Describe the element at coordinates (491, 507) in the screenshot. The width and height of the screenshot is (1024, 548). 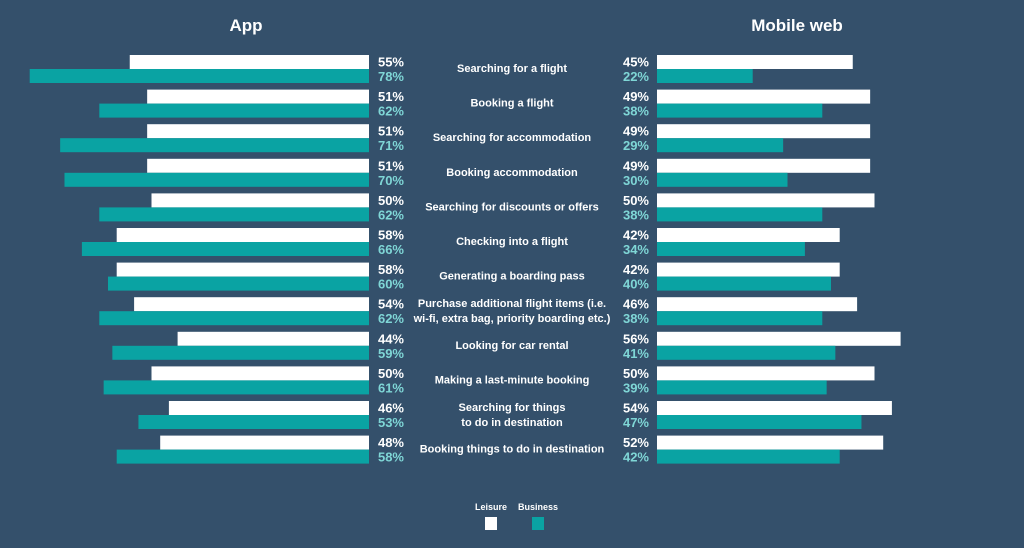
I see `legend-label-leisure: Leisure` at that location.